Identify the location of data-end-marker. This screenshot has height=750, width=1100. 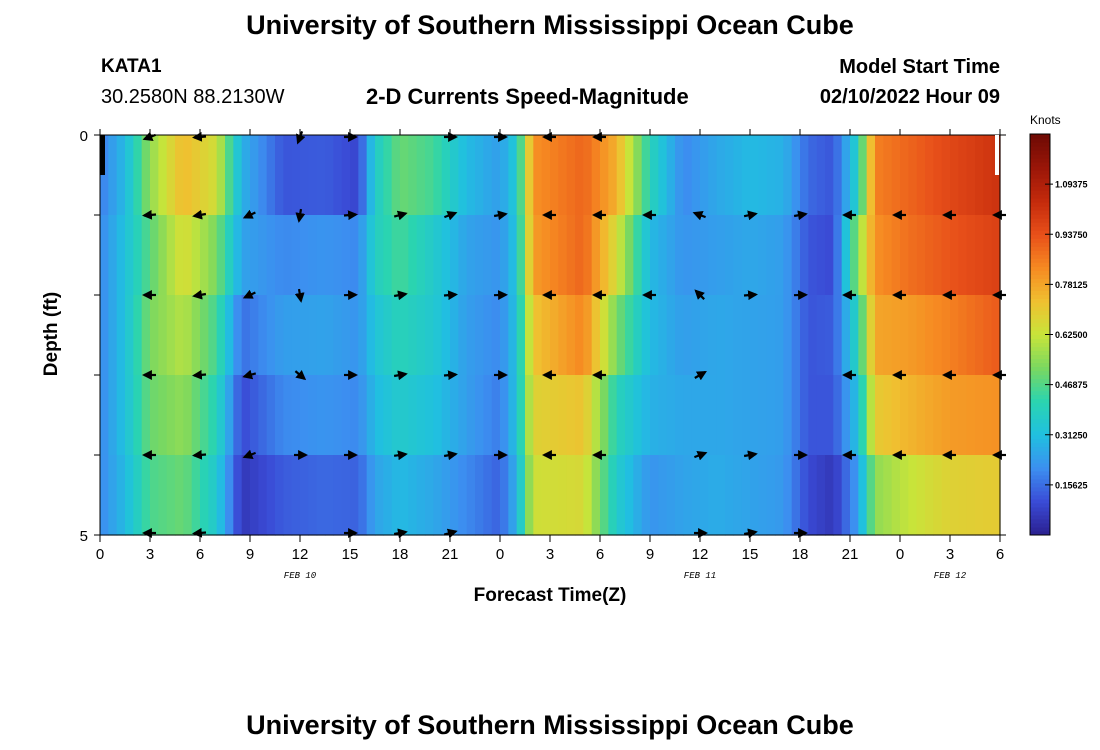
(997, 155).